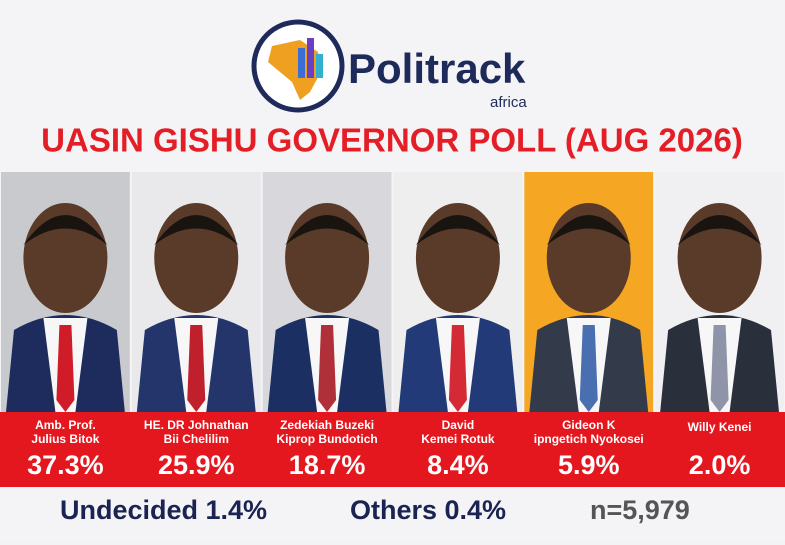  Describe the element at coordinates (196, 465) in the screenshot. I see `candidate-share: 25.9%` at that location.